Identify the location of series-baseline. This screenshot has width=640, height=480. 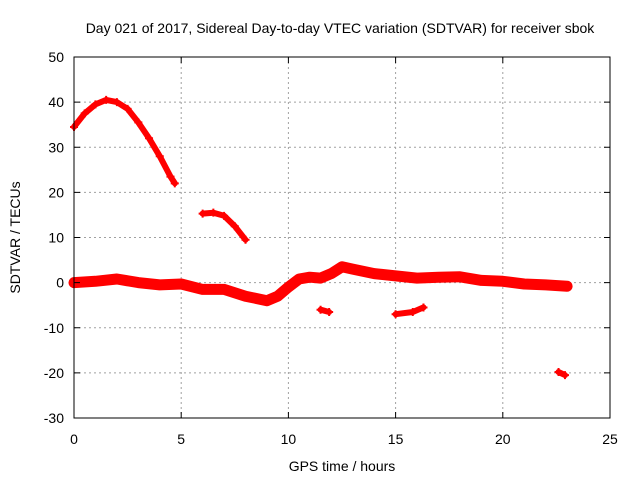
(320, 284).